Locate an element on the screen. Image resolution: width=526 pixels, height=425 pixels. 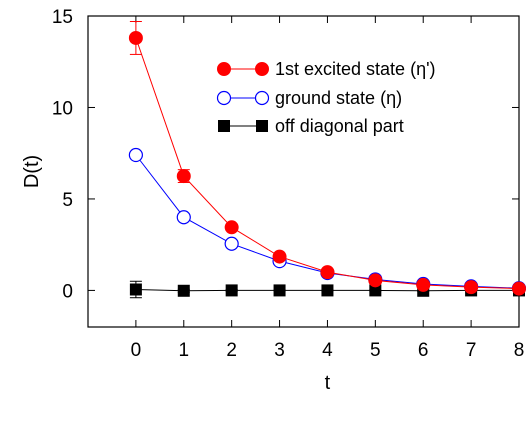
x-tick-label: 0 is located at coordinates (136, 350).